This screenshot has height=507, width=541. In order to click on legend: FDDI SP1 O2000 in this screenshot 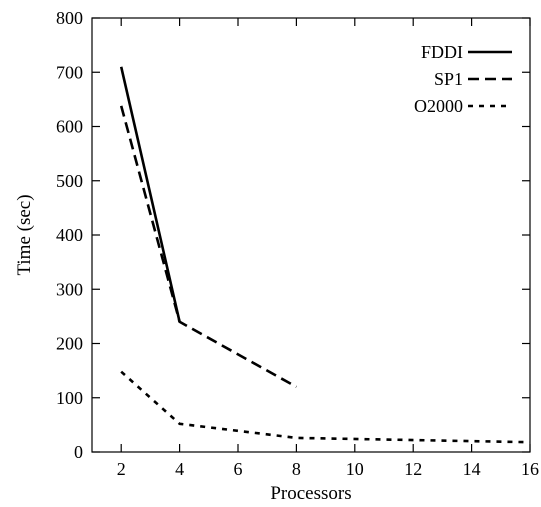, I will do `click(463, 79)`.